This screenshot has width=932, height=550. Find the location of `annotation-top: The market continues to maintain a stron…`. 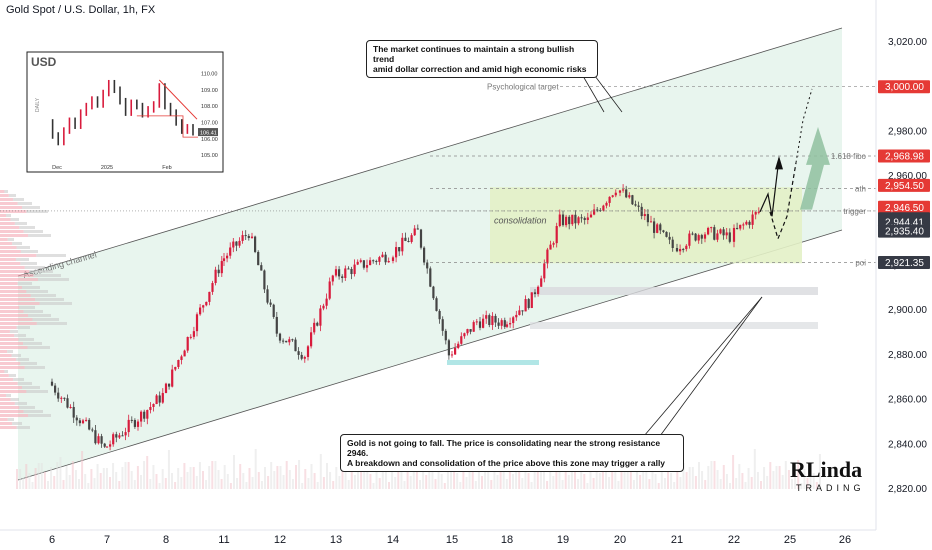

annotation-top: The market continues to maintain a stron… is located at coordinates (482, 59).